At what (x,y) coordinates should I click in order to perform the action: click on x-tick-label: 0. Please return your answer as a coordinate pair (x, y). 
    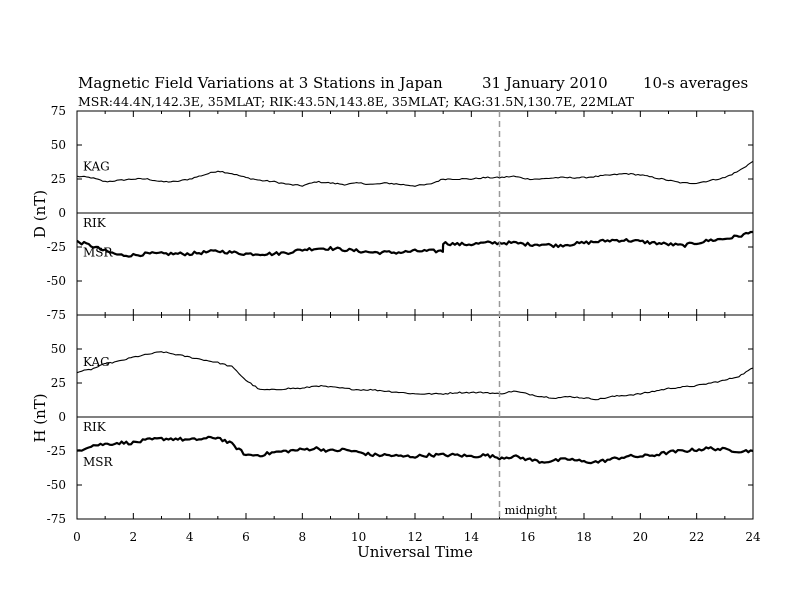
    Looking at the image, I should click on (77, 537).